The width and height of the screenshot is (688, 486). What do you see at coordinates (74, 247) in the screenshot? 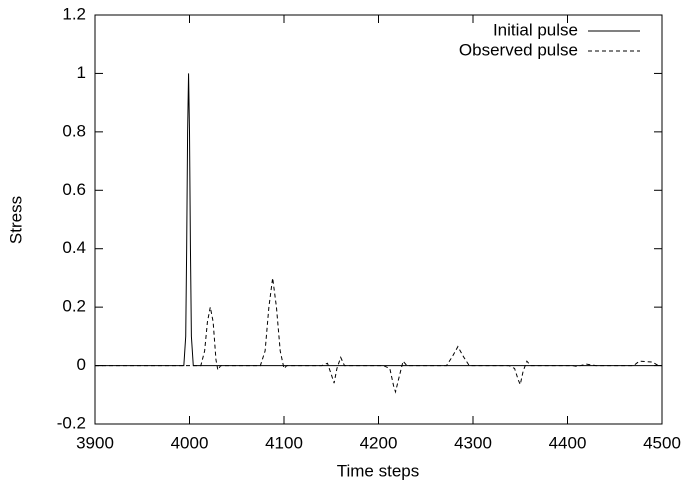
I see `y-tick-label: 0.4` at bounding box center [74, 247].